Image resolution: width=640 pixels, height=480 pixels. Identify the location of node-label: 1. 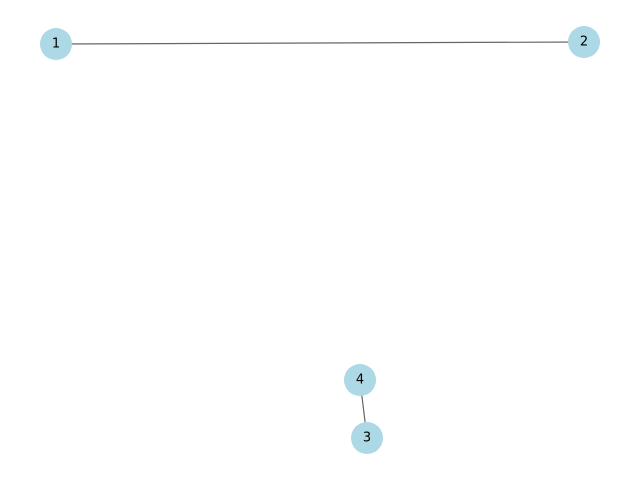
(56, 44).